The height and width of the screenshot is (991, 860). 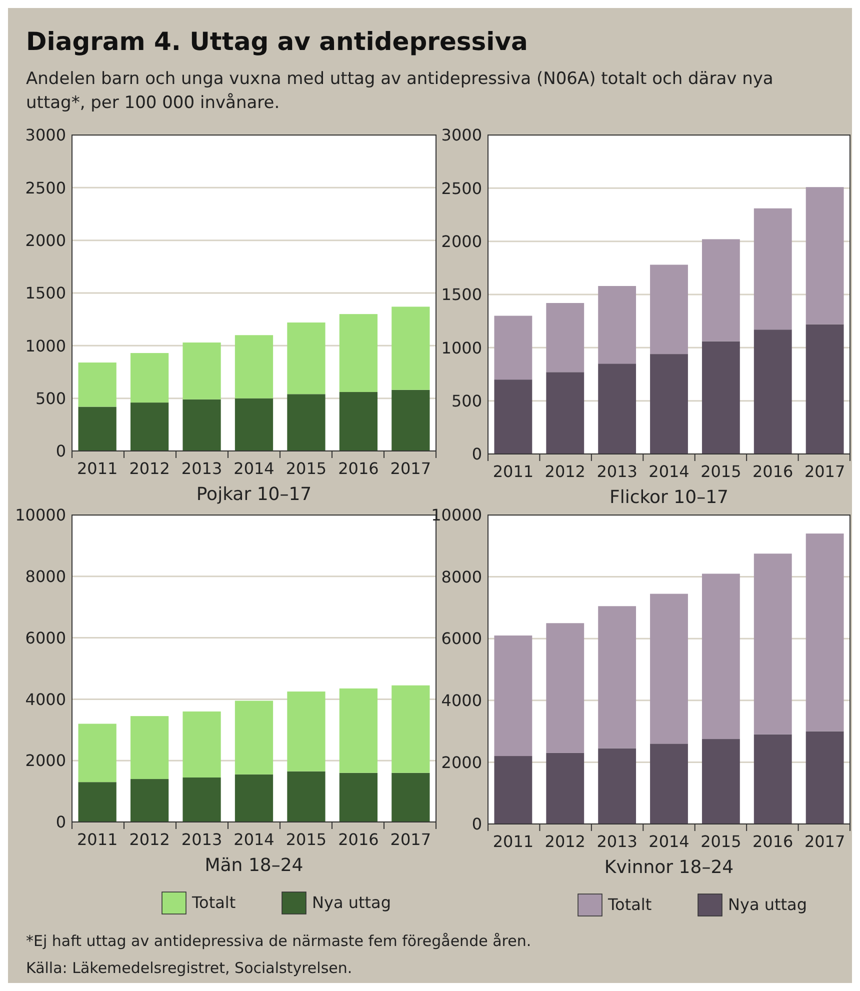 I want to click on chart-subtitle: Andelen barn och unga vuxna med uttag av antidepressiva (N06A) totalt och därav nya uttag*, per 100 000 invånare., so click(x=400, y=91).